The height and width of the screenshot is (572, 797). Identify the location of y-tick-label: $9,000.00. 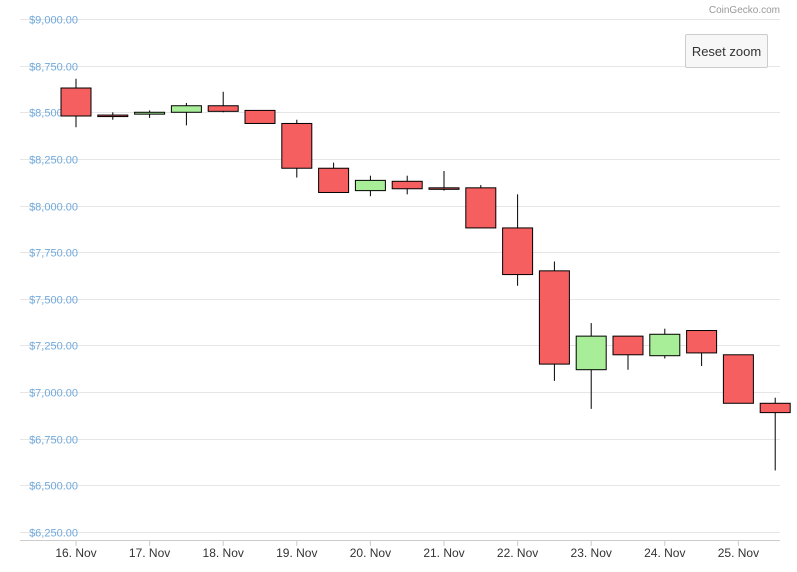
(53, 21).